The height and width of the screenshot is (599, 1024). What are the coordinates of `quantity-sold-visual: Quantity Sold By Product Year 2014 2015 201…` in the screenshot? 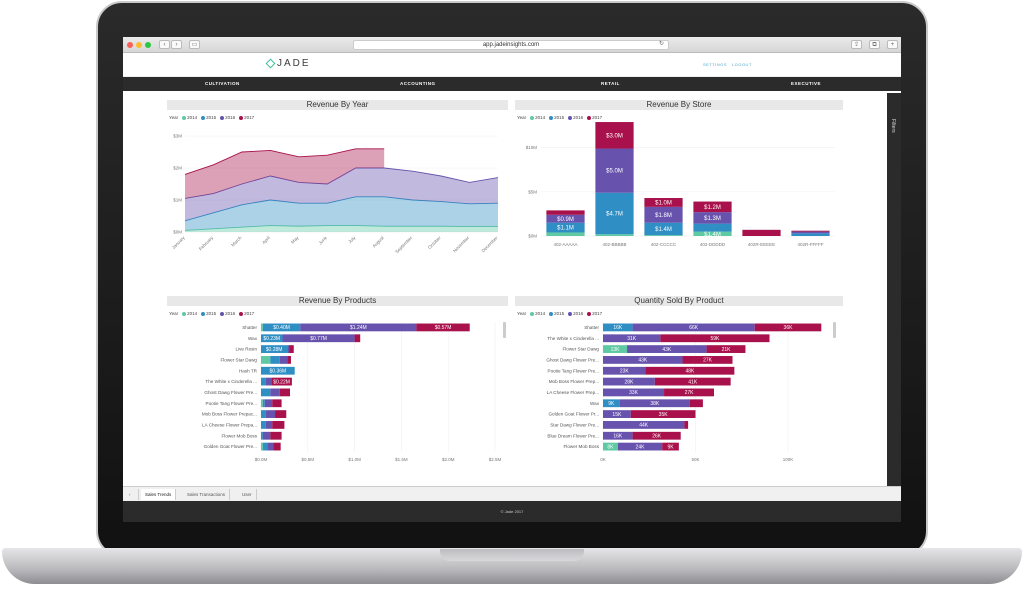 It's located at (679, 390).